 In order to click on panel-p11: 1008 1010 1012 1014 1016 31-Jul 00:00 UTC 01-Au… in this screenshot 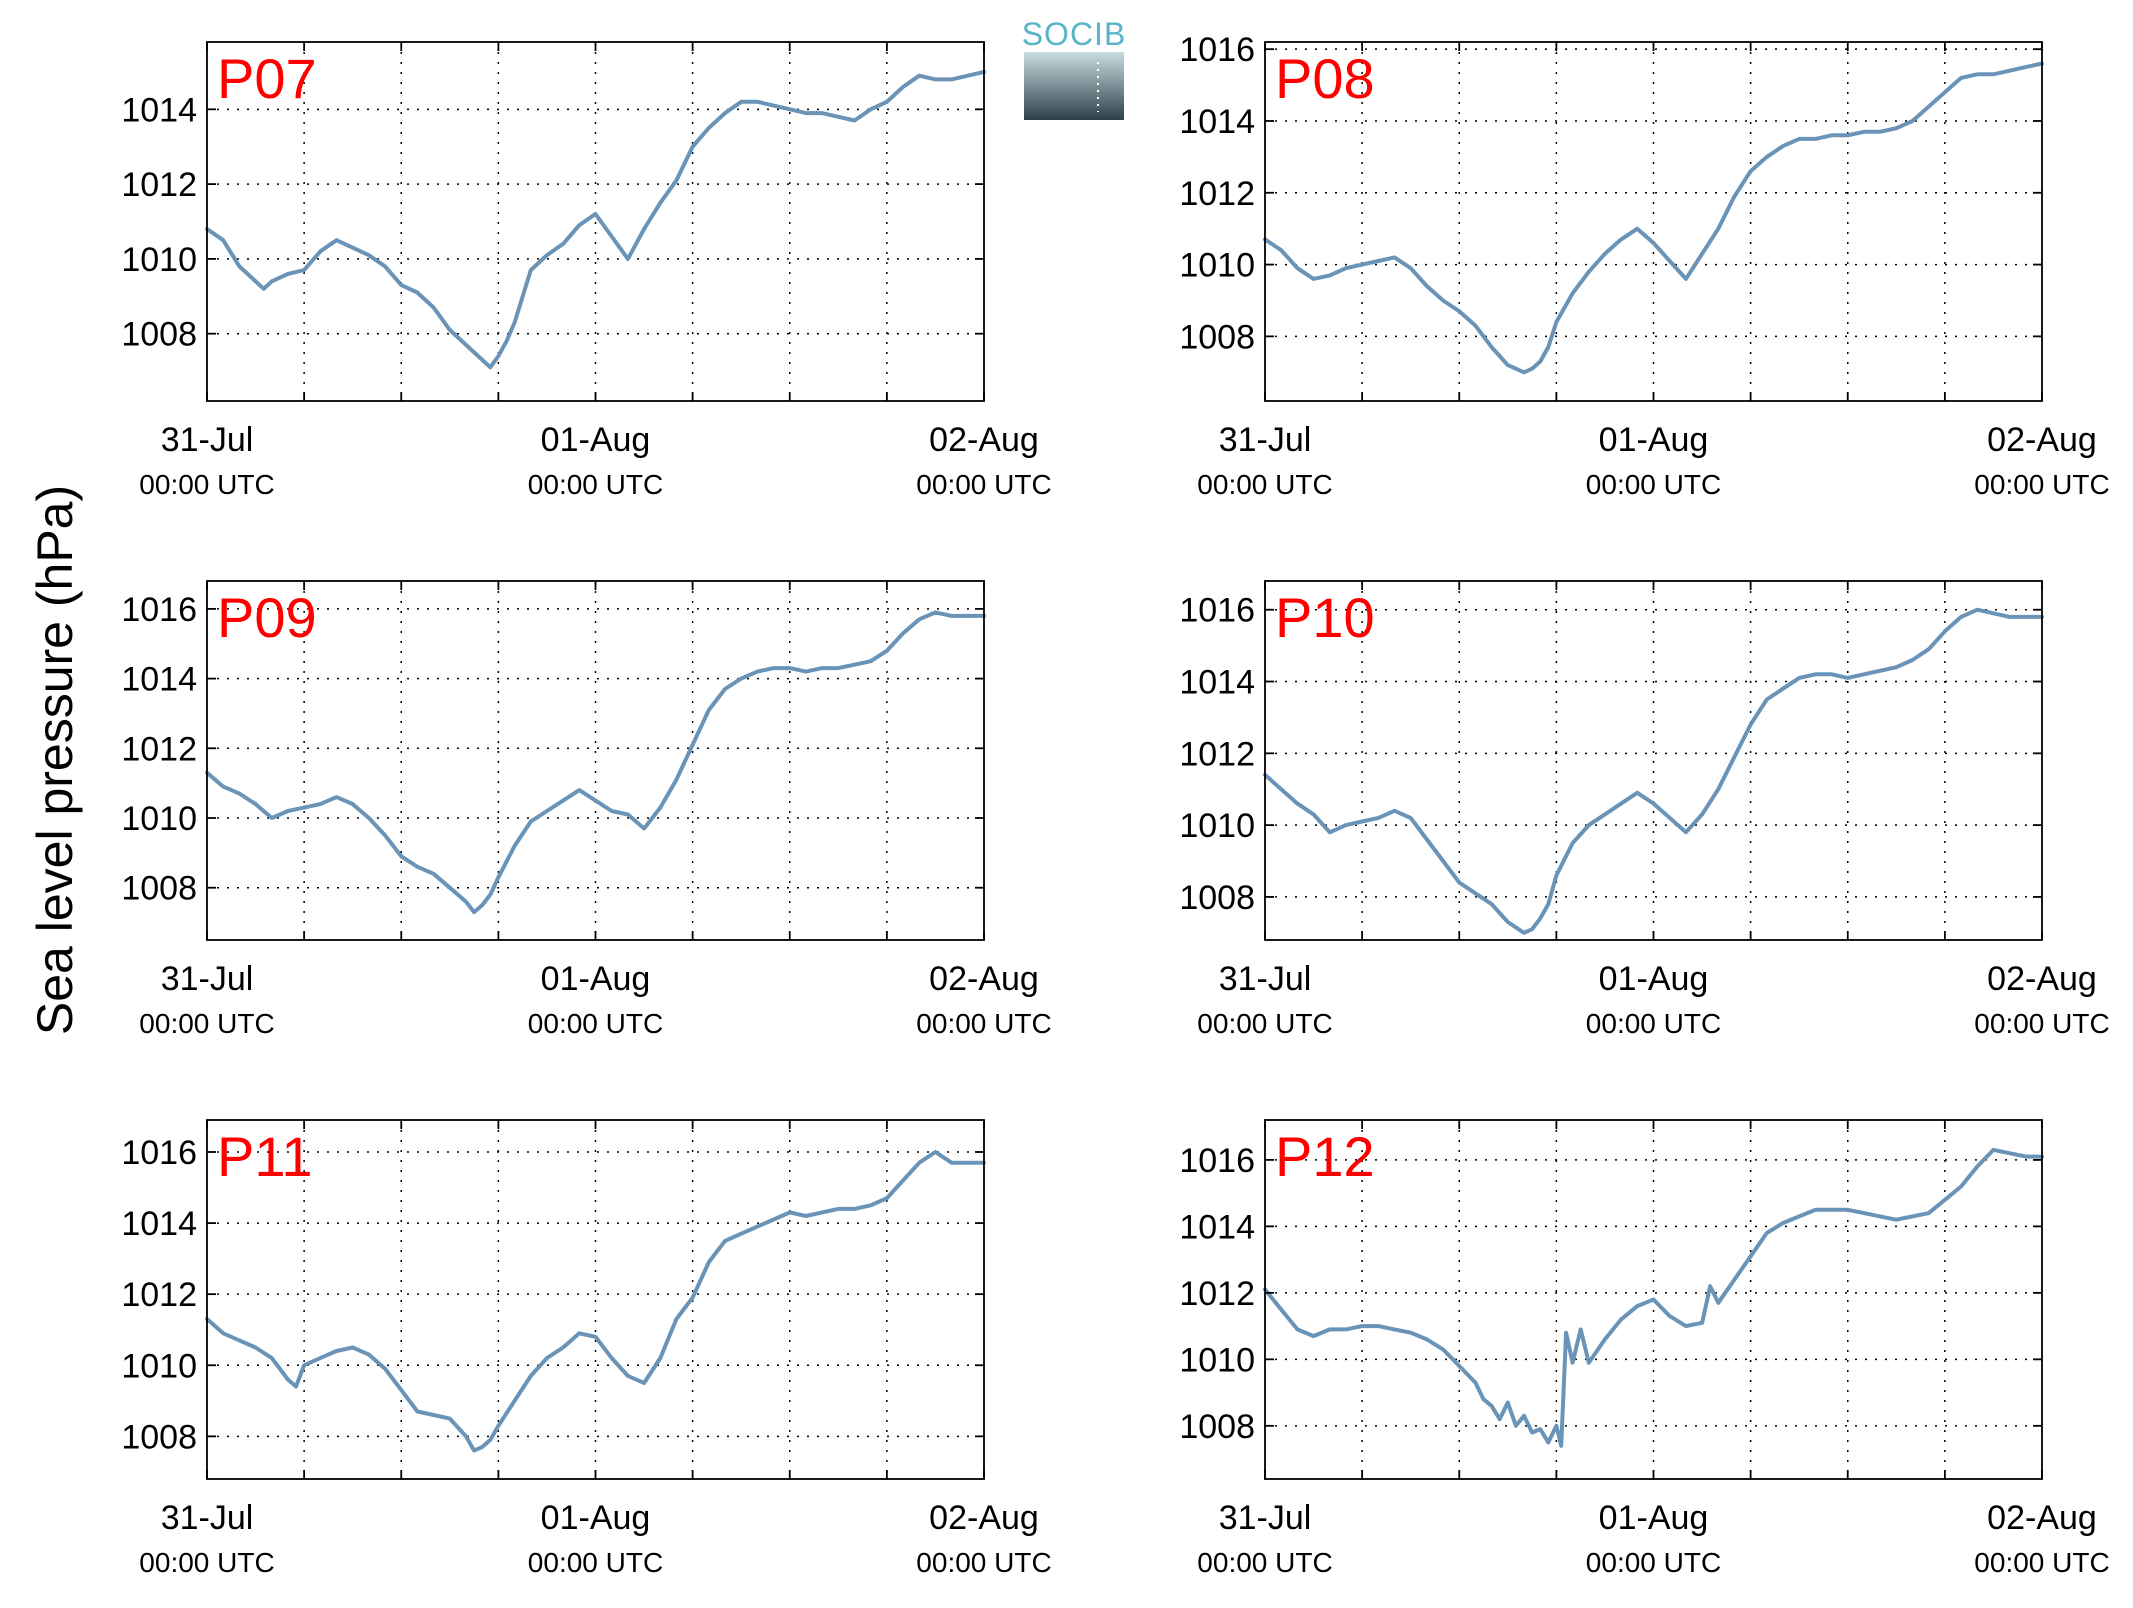, I will do `click(586, 1348)`.